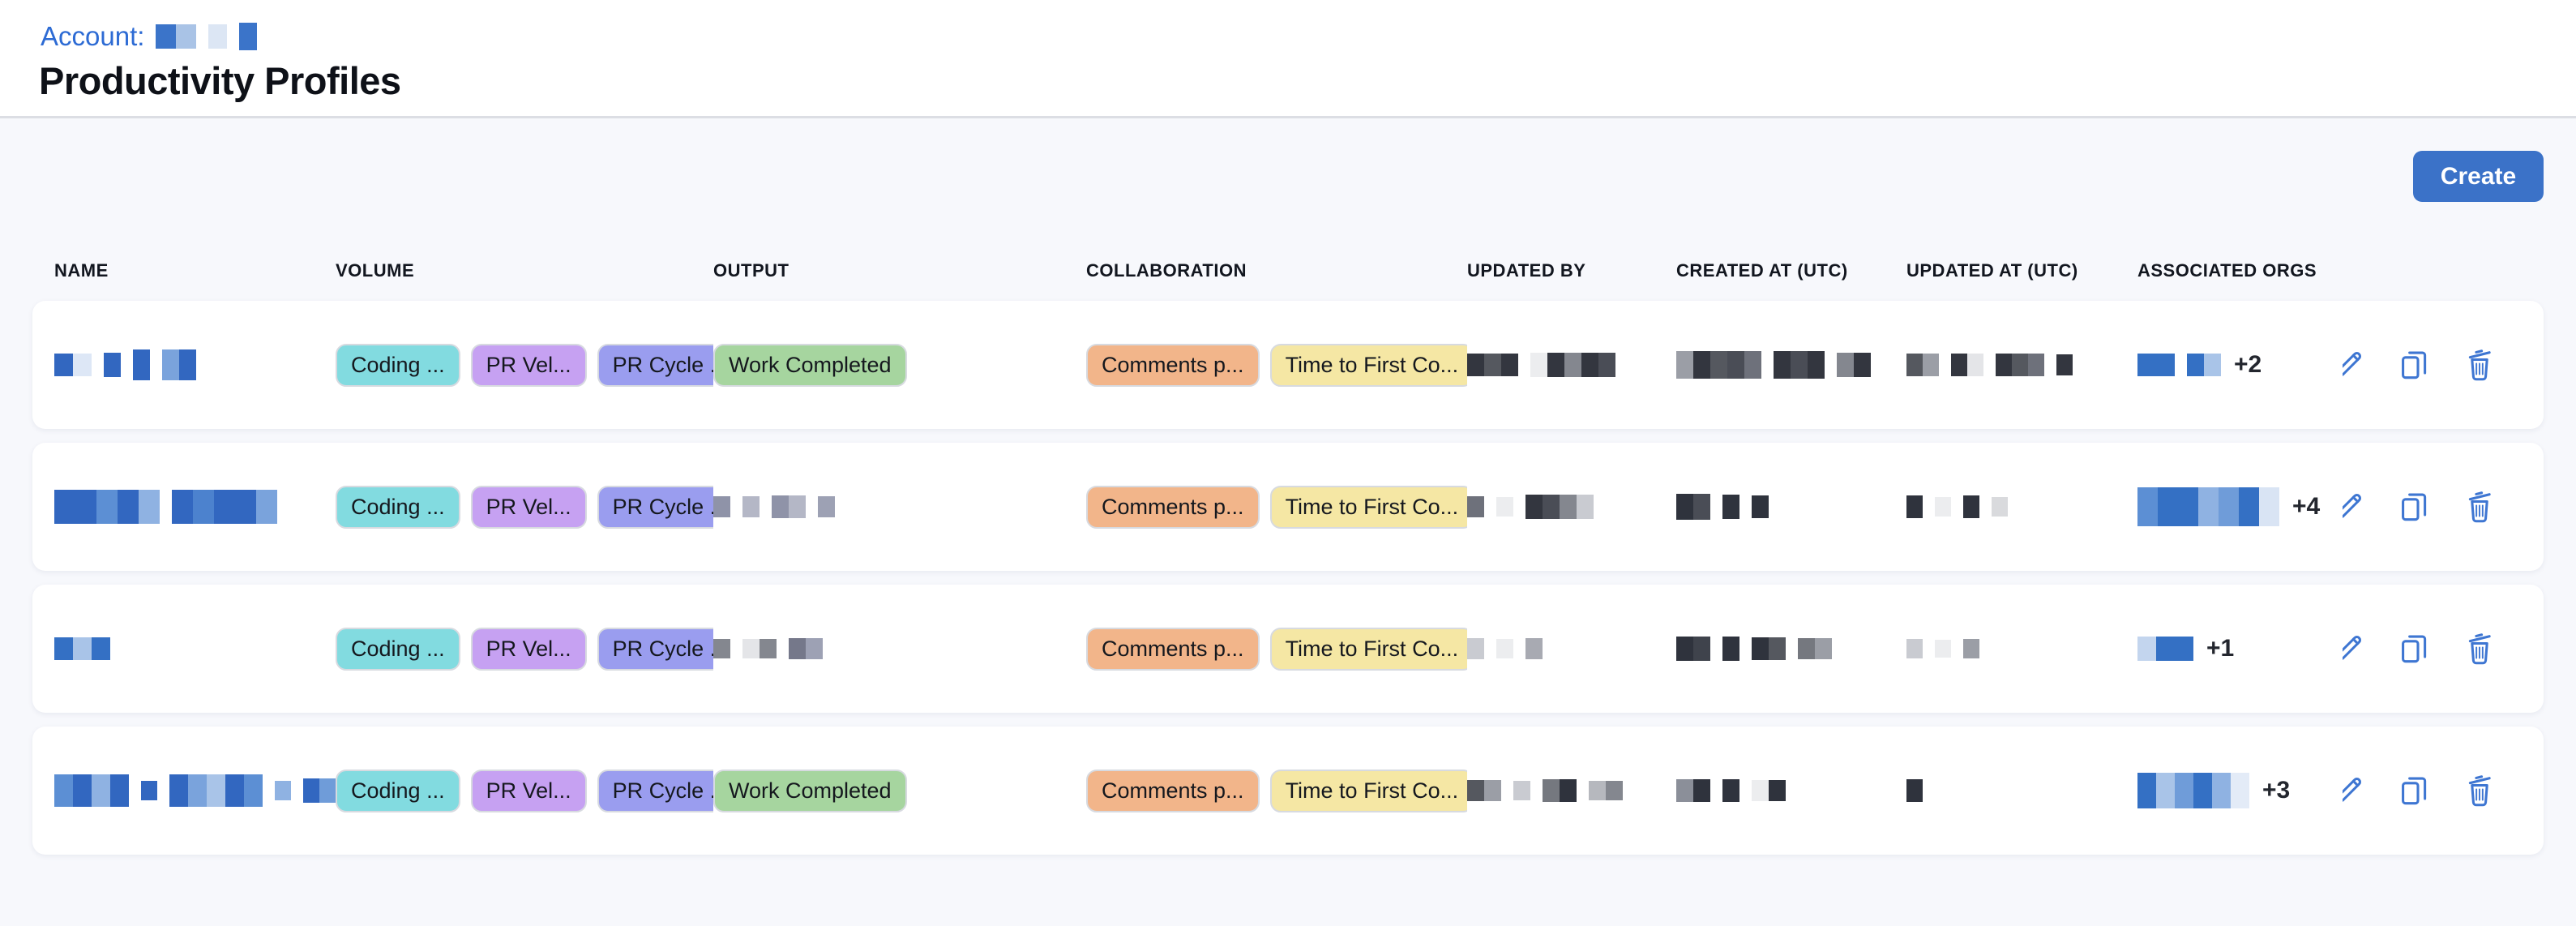  Describe the element at coordinates (2227, 271) in the screenshot. I see `column-header-associated-orgs: ASSOCIATED ORGS` at that location.